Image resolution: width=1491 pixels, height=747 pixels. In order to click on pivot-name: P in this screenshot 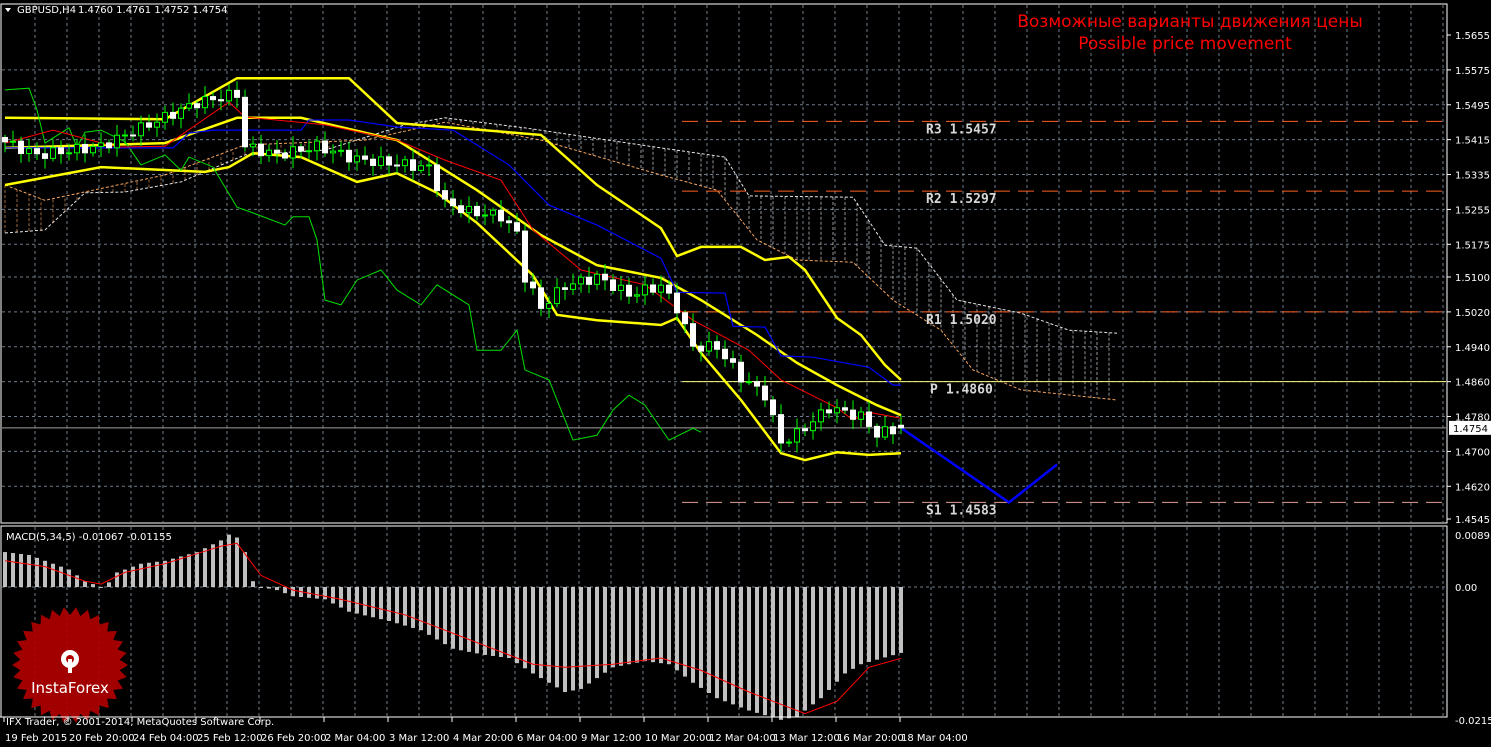, I will do `click(934, 390)`.